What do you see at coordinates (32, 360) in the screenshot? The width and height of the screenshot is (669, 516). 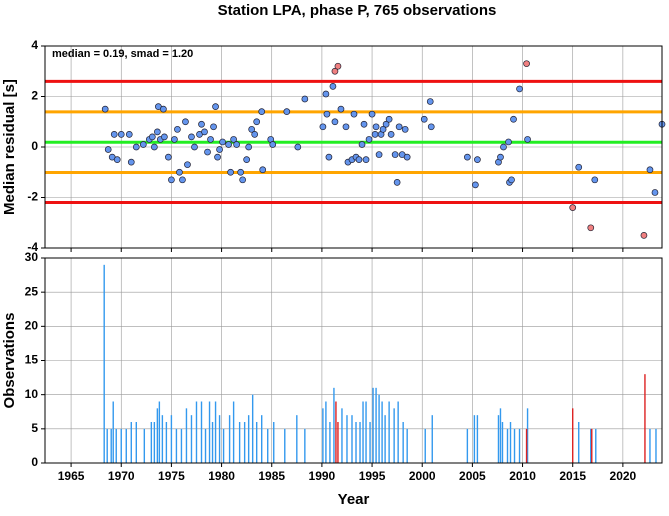 I see `y-tick-label: 15` at bounding box center [32, 360].